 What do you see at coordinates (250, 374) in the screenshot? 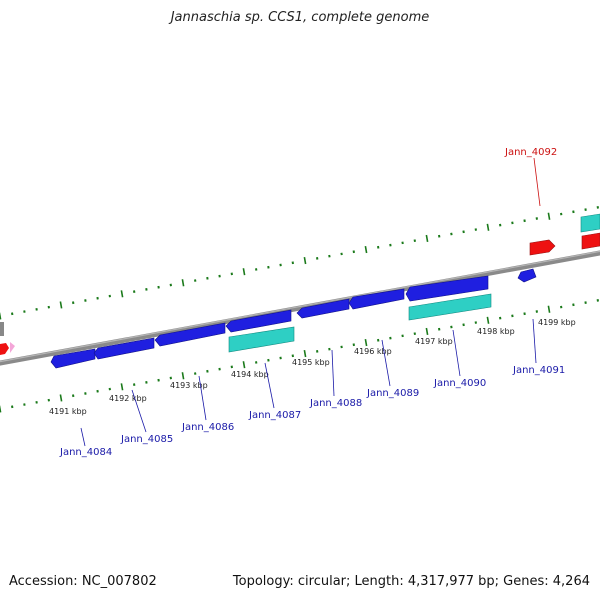
I see `scale-label: 4194 kbp` at bounding box center [250, 374].